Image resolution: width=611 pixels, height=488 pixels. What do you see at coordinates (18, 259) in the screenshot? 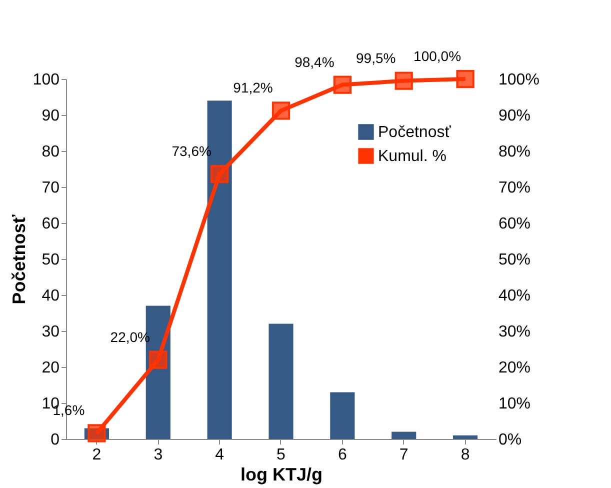
I see `y-axis-title: Početnosť` at bounding box center [18, 259].